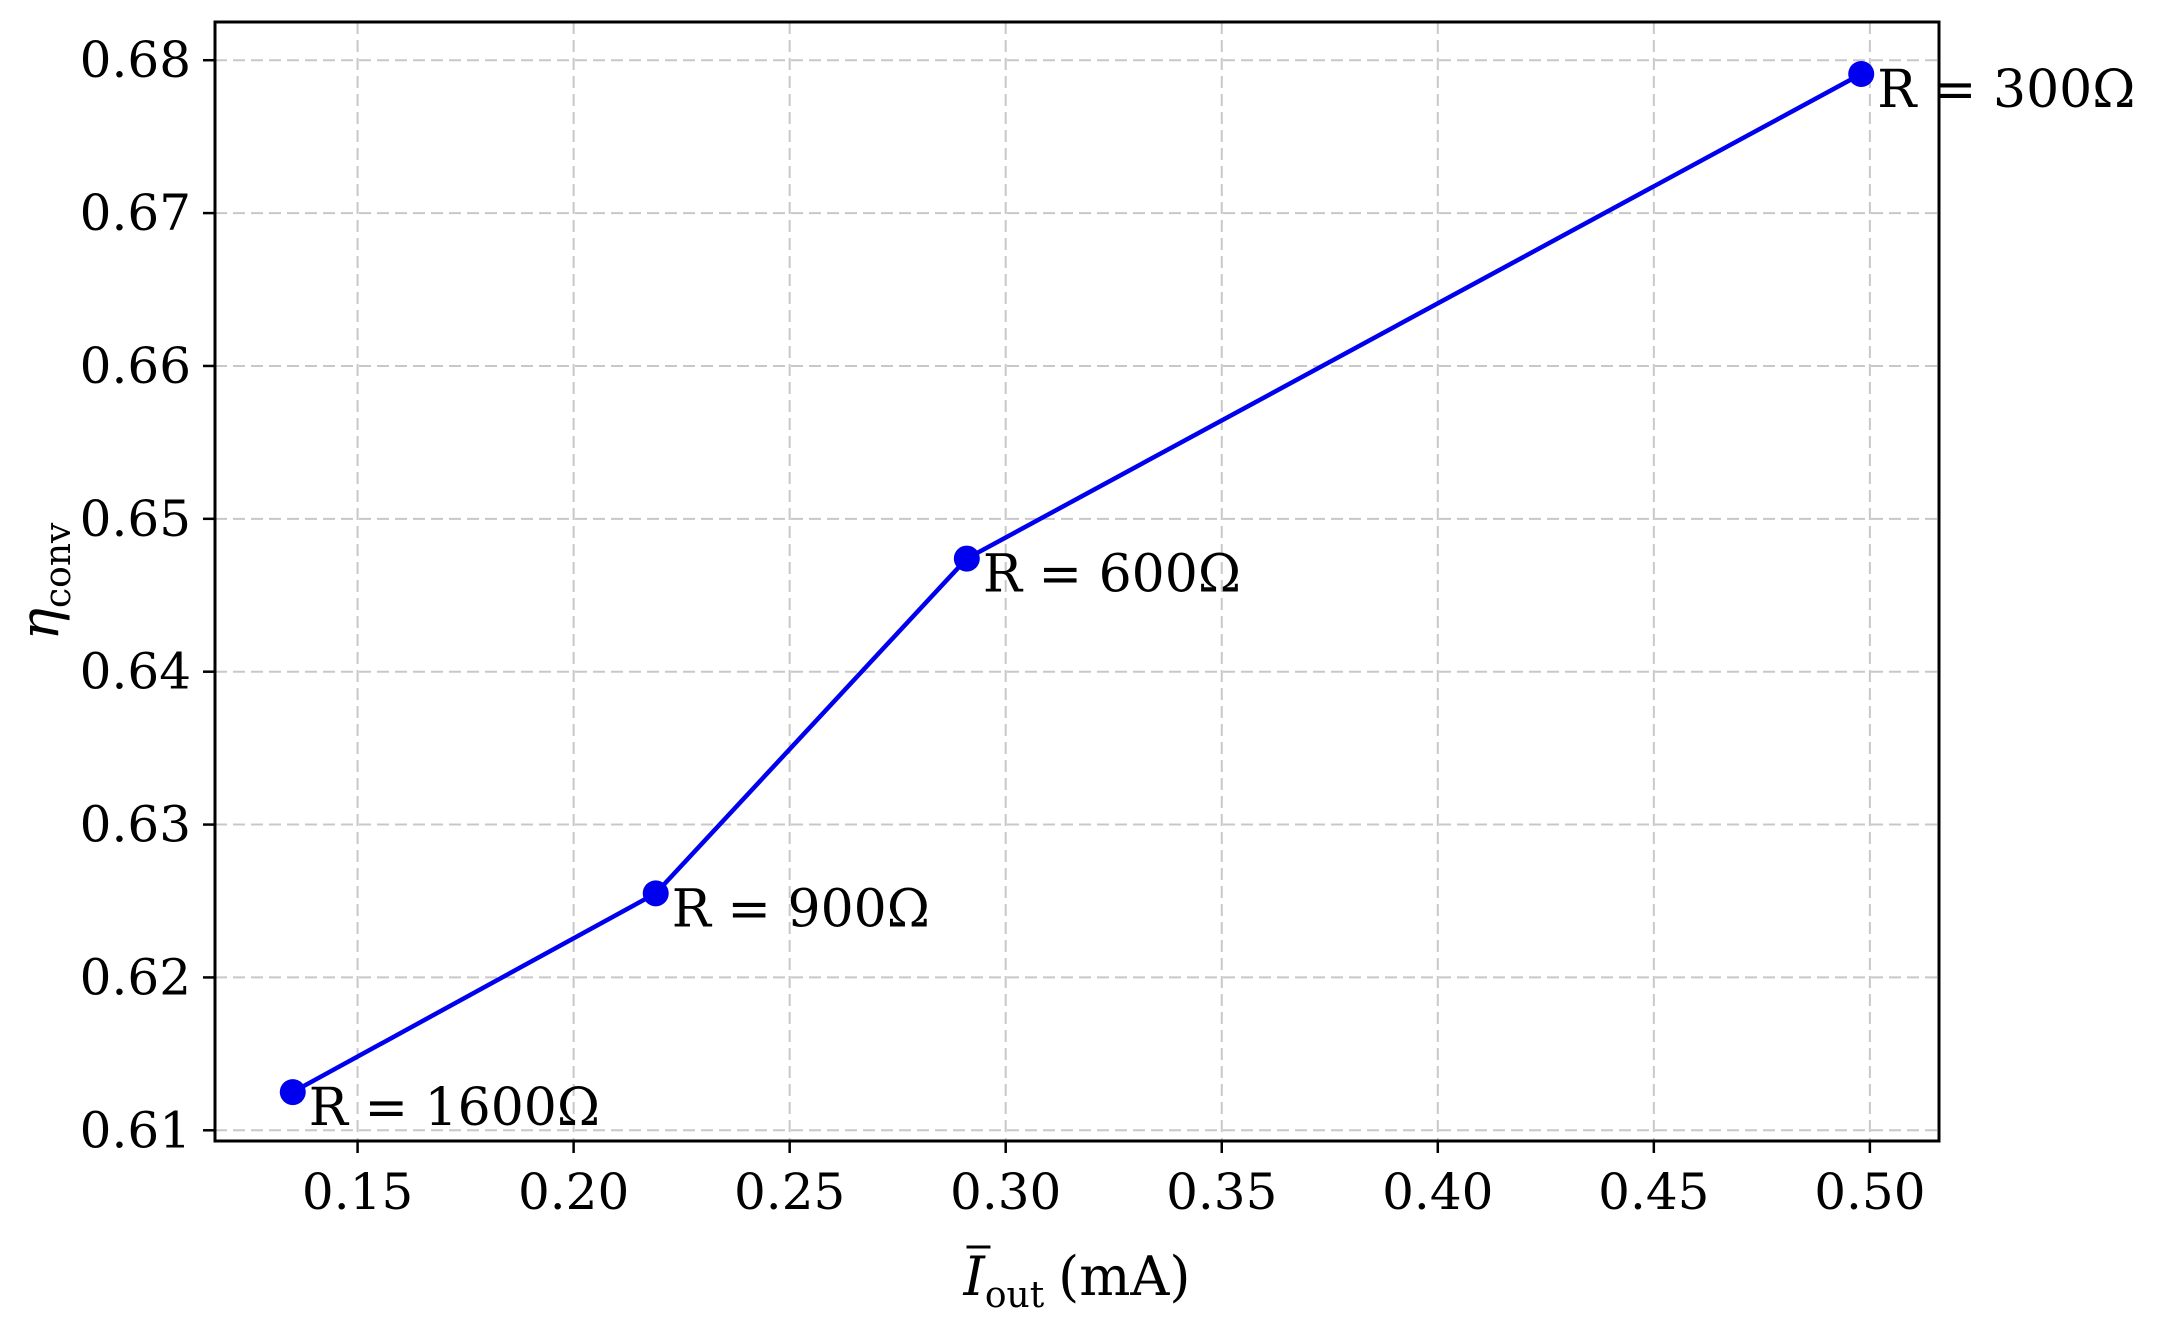  I want to click on y-tick-label: 0.66, so click(135, 366).